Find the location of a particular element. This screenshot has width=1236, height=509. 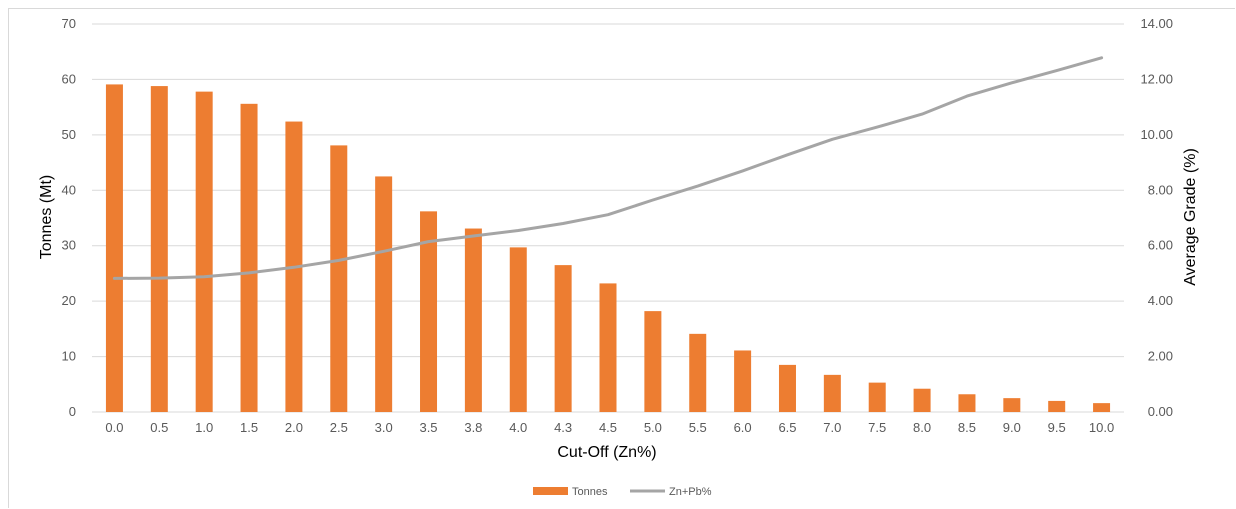

y-axis-right-title: Average Grade (%) is located at coordinates (1190, 217).